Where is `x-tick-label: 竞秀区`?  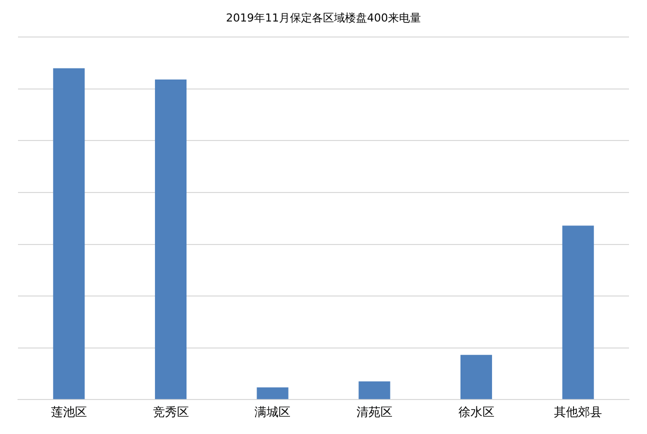
x-tick-label: 竞秀区 is located at coordinates (170, 411).